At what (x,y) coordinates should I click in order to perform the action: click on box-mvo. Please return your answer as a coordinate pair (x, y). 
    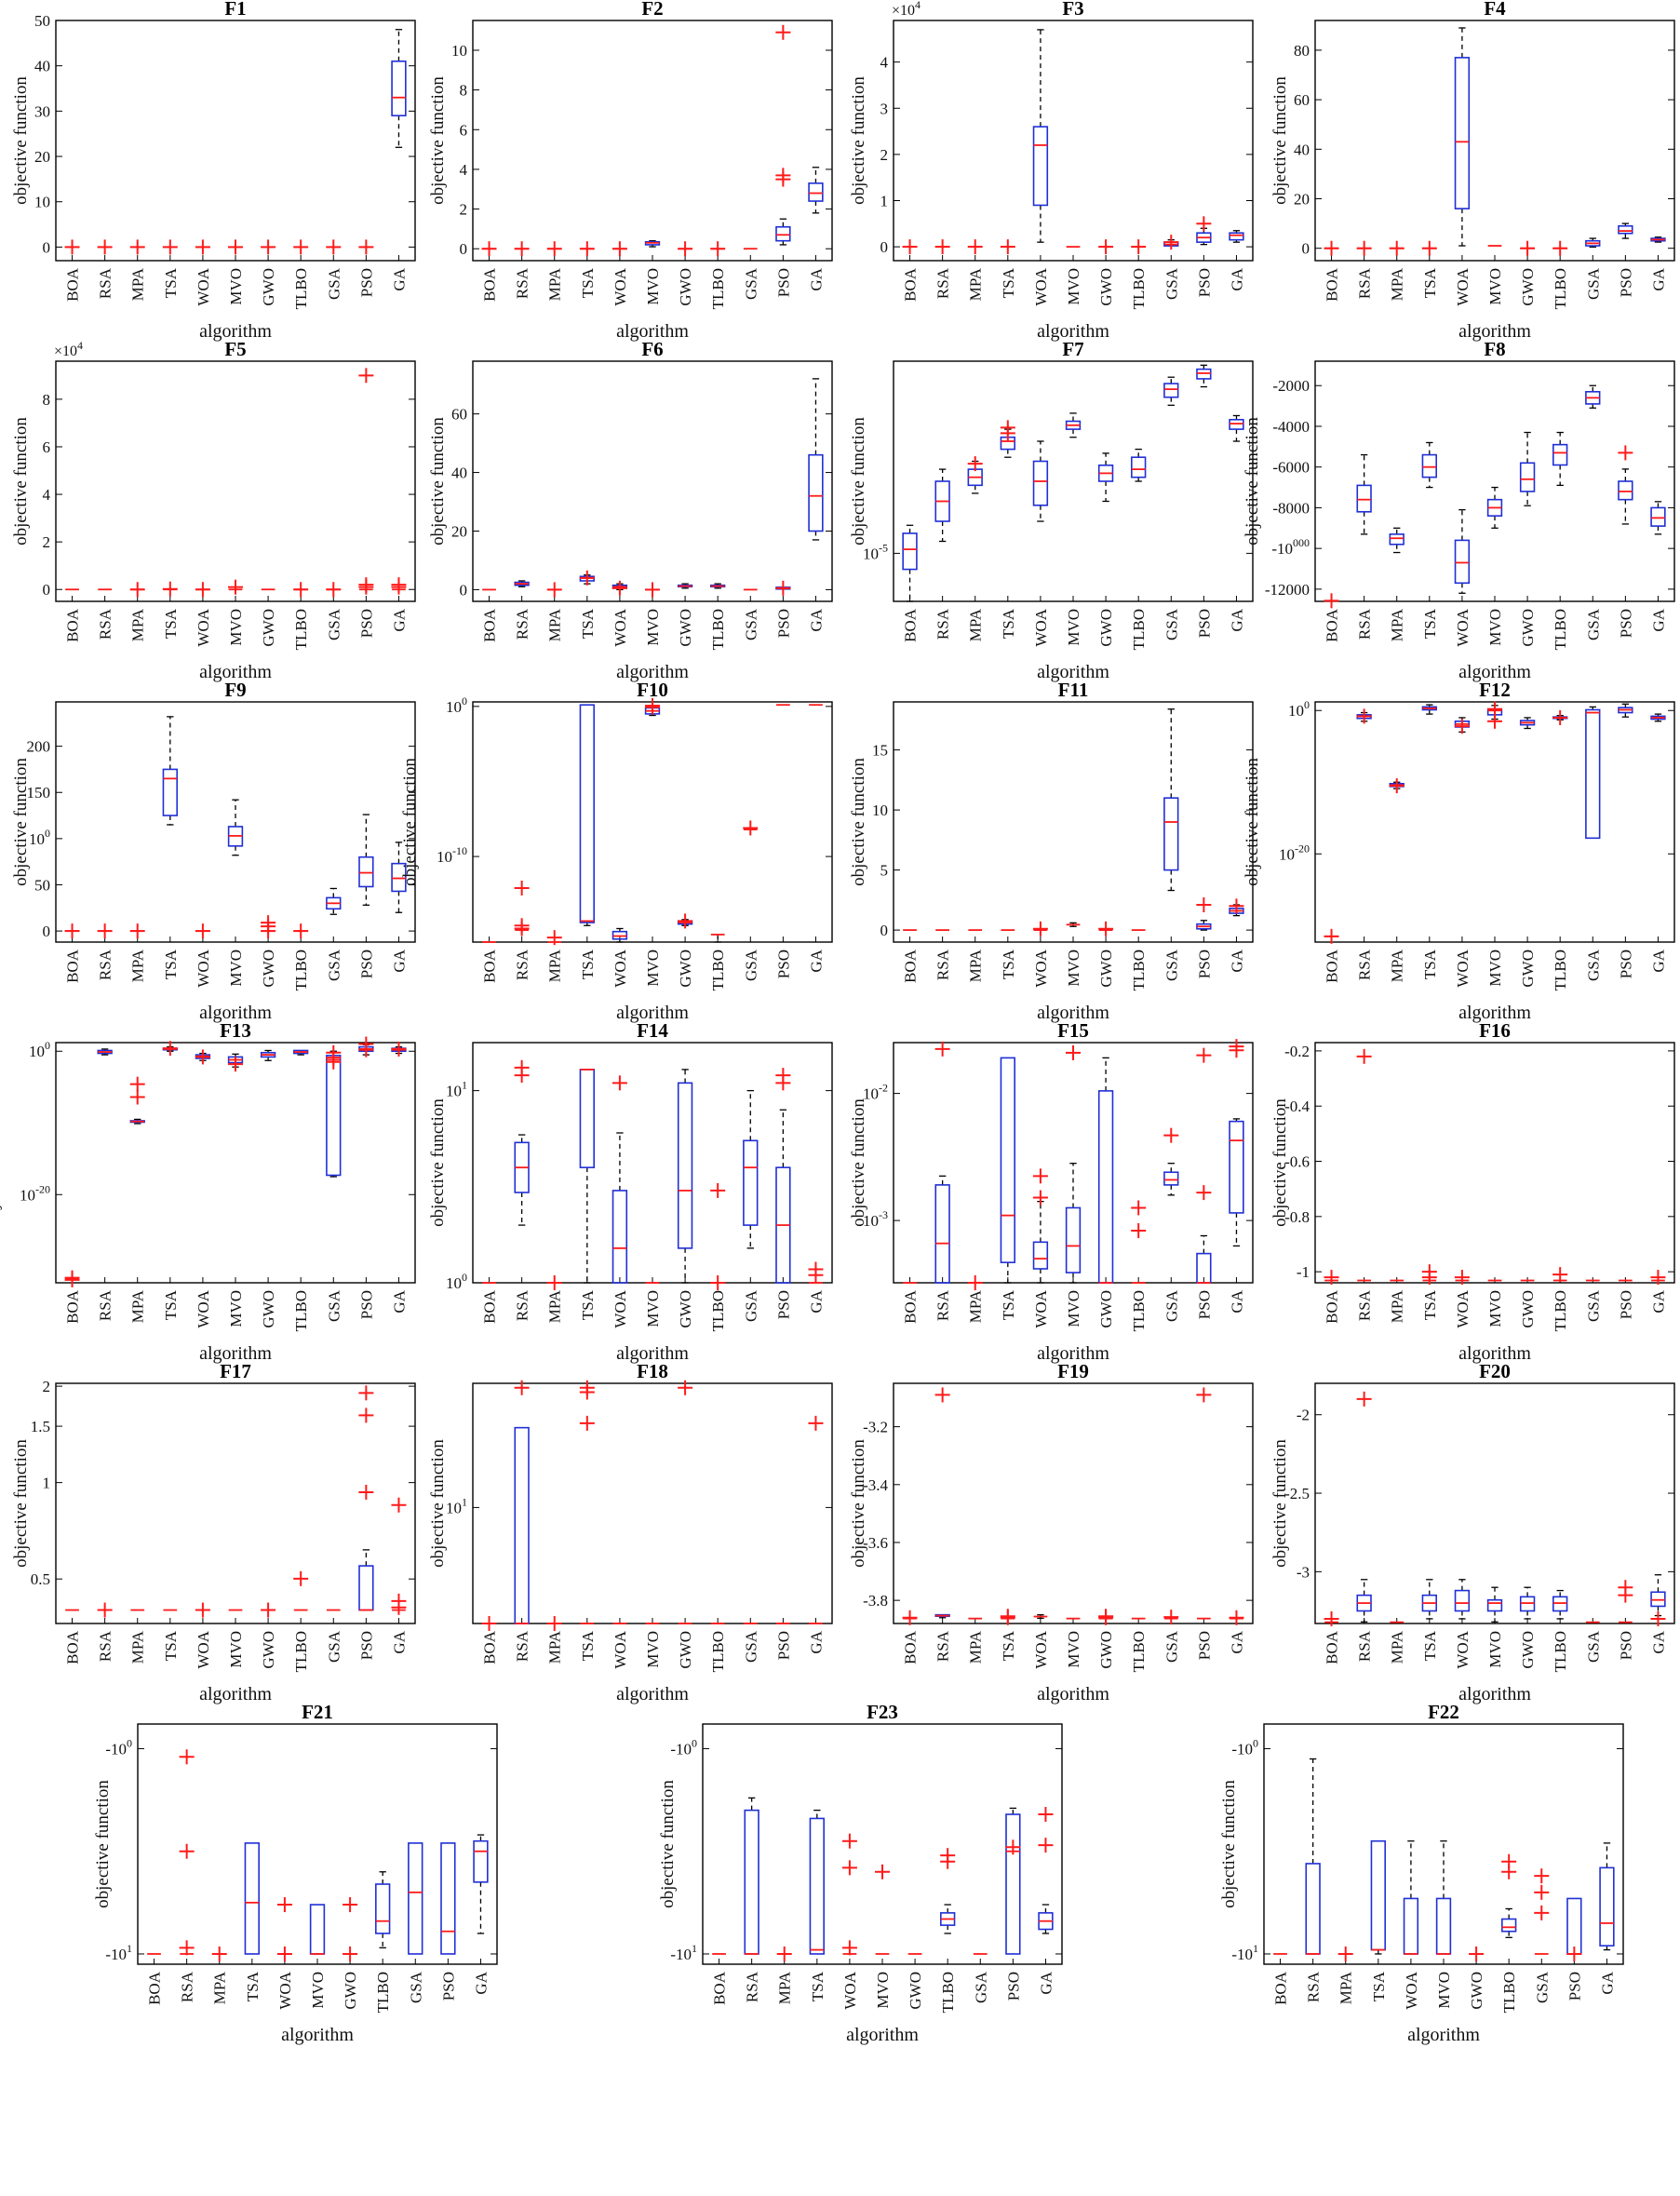
    Looking at the image, I should click on (235, 827).